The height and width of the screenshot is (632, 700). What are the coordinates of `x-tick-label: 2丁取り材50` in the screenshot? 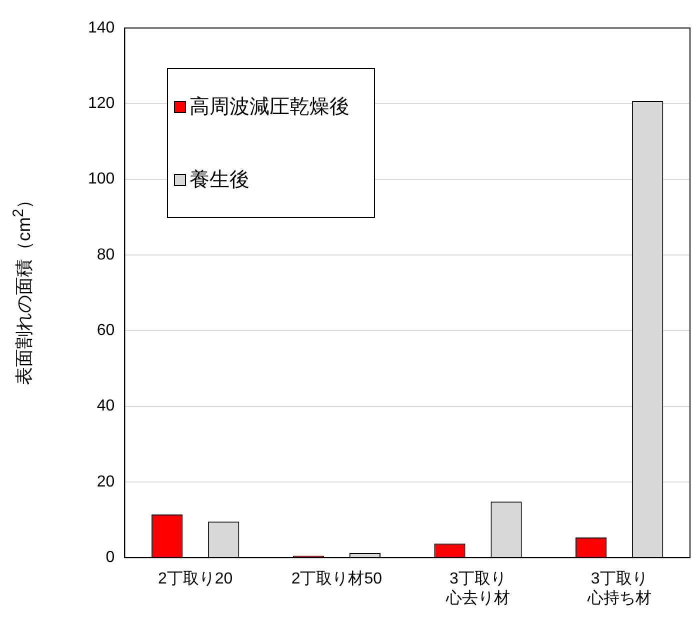 It's located at (336, 579).